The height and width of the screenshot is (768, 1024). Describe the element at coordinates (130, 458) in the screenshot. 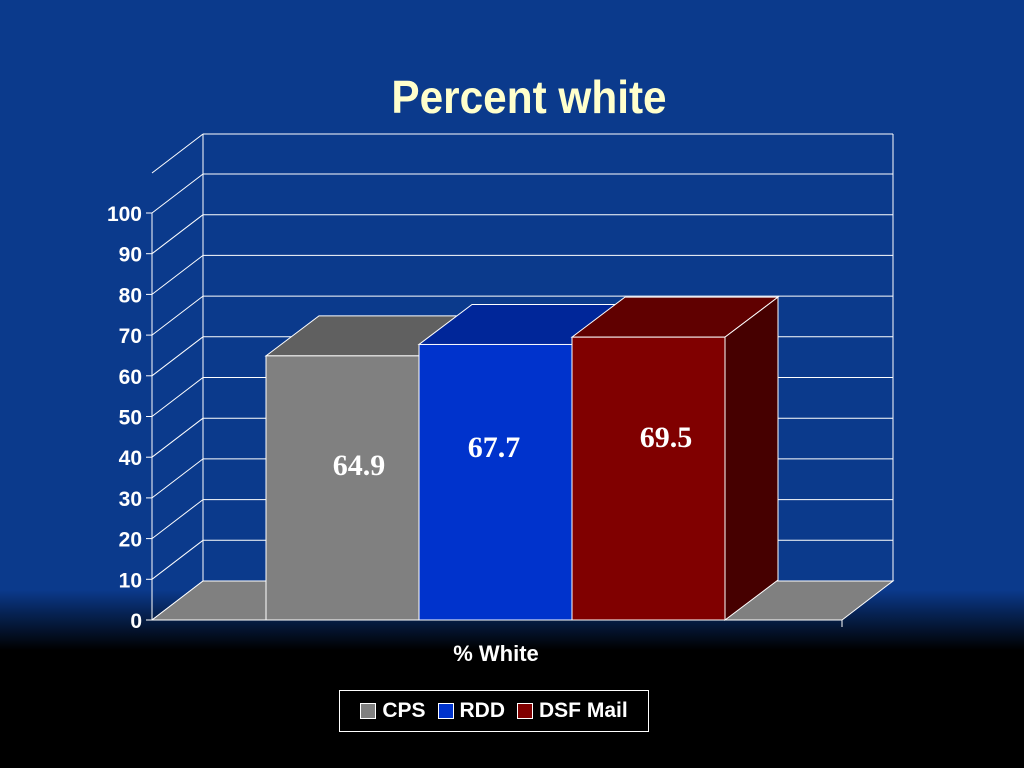

I see `y-tick-label: 40` at that location.